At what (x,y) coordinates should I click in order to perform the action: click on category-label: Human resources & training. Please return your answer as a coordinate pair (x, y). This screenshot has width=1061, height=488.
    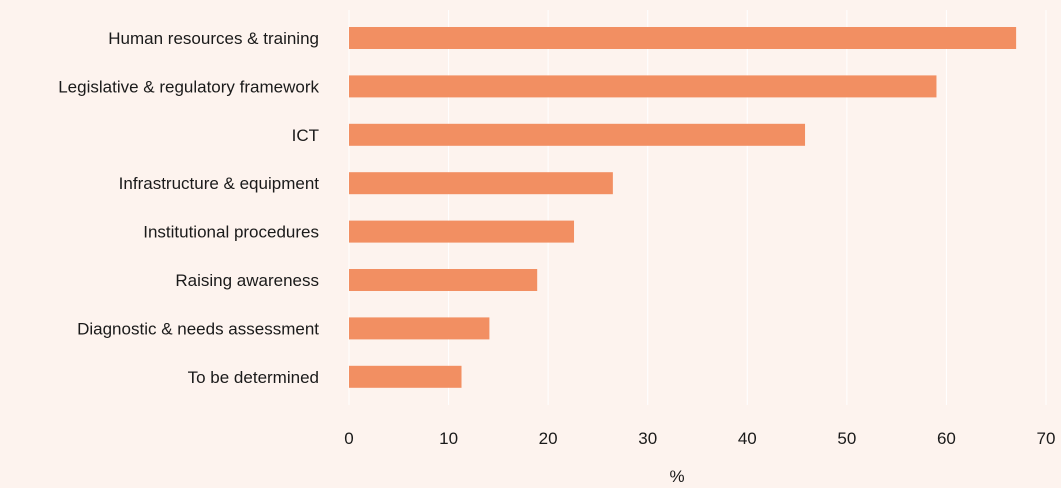
    Looking at the image, I should click on (213, 38).